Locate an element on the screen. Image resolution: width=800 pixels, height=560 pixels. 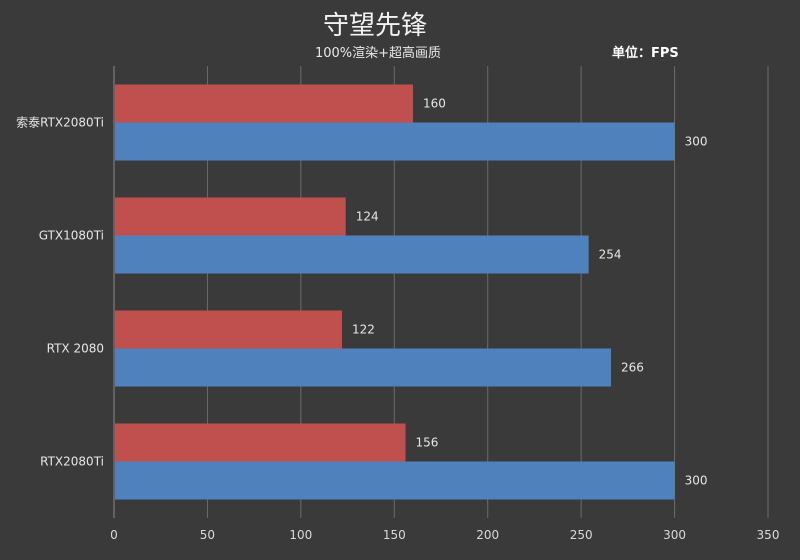
x-tick-label: 350 is located at coordinates (768, 535).